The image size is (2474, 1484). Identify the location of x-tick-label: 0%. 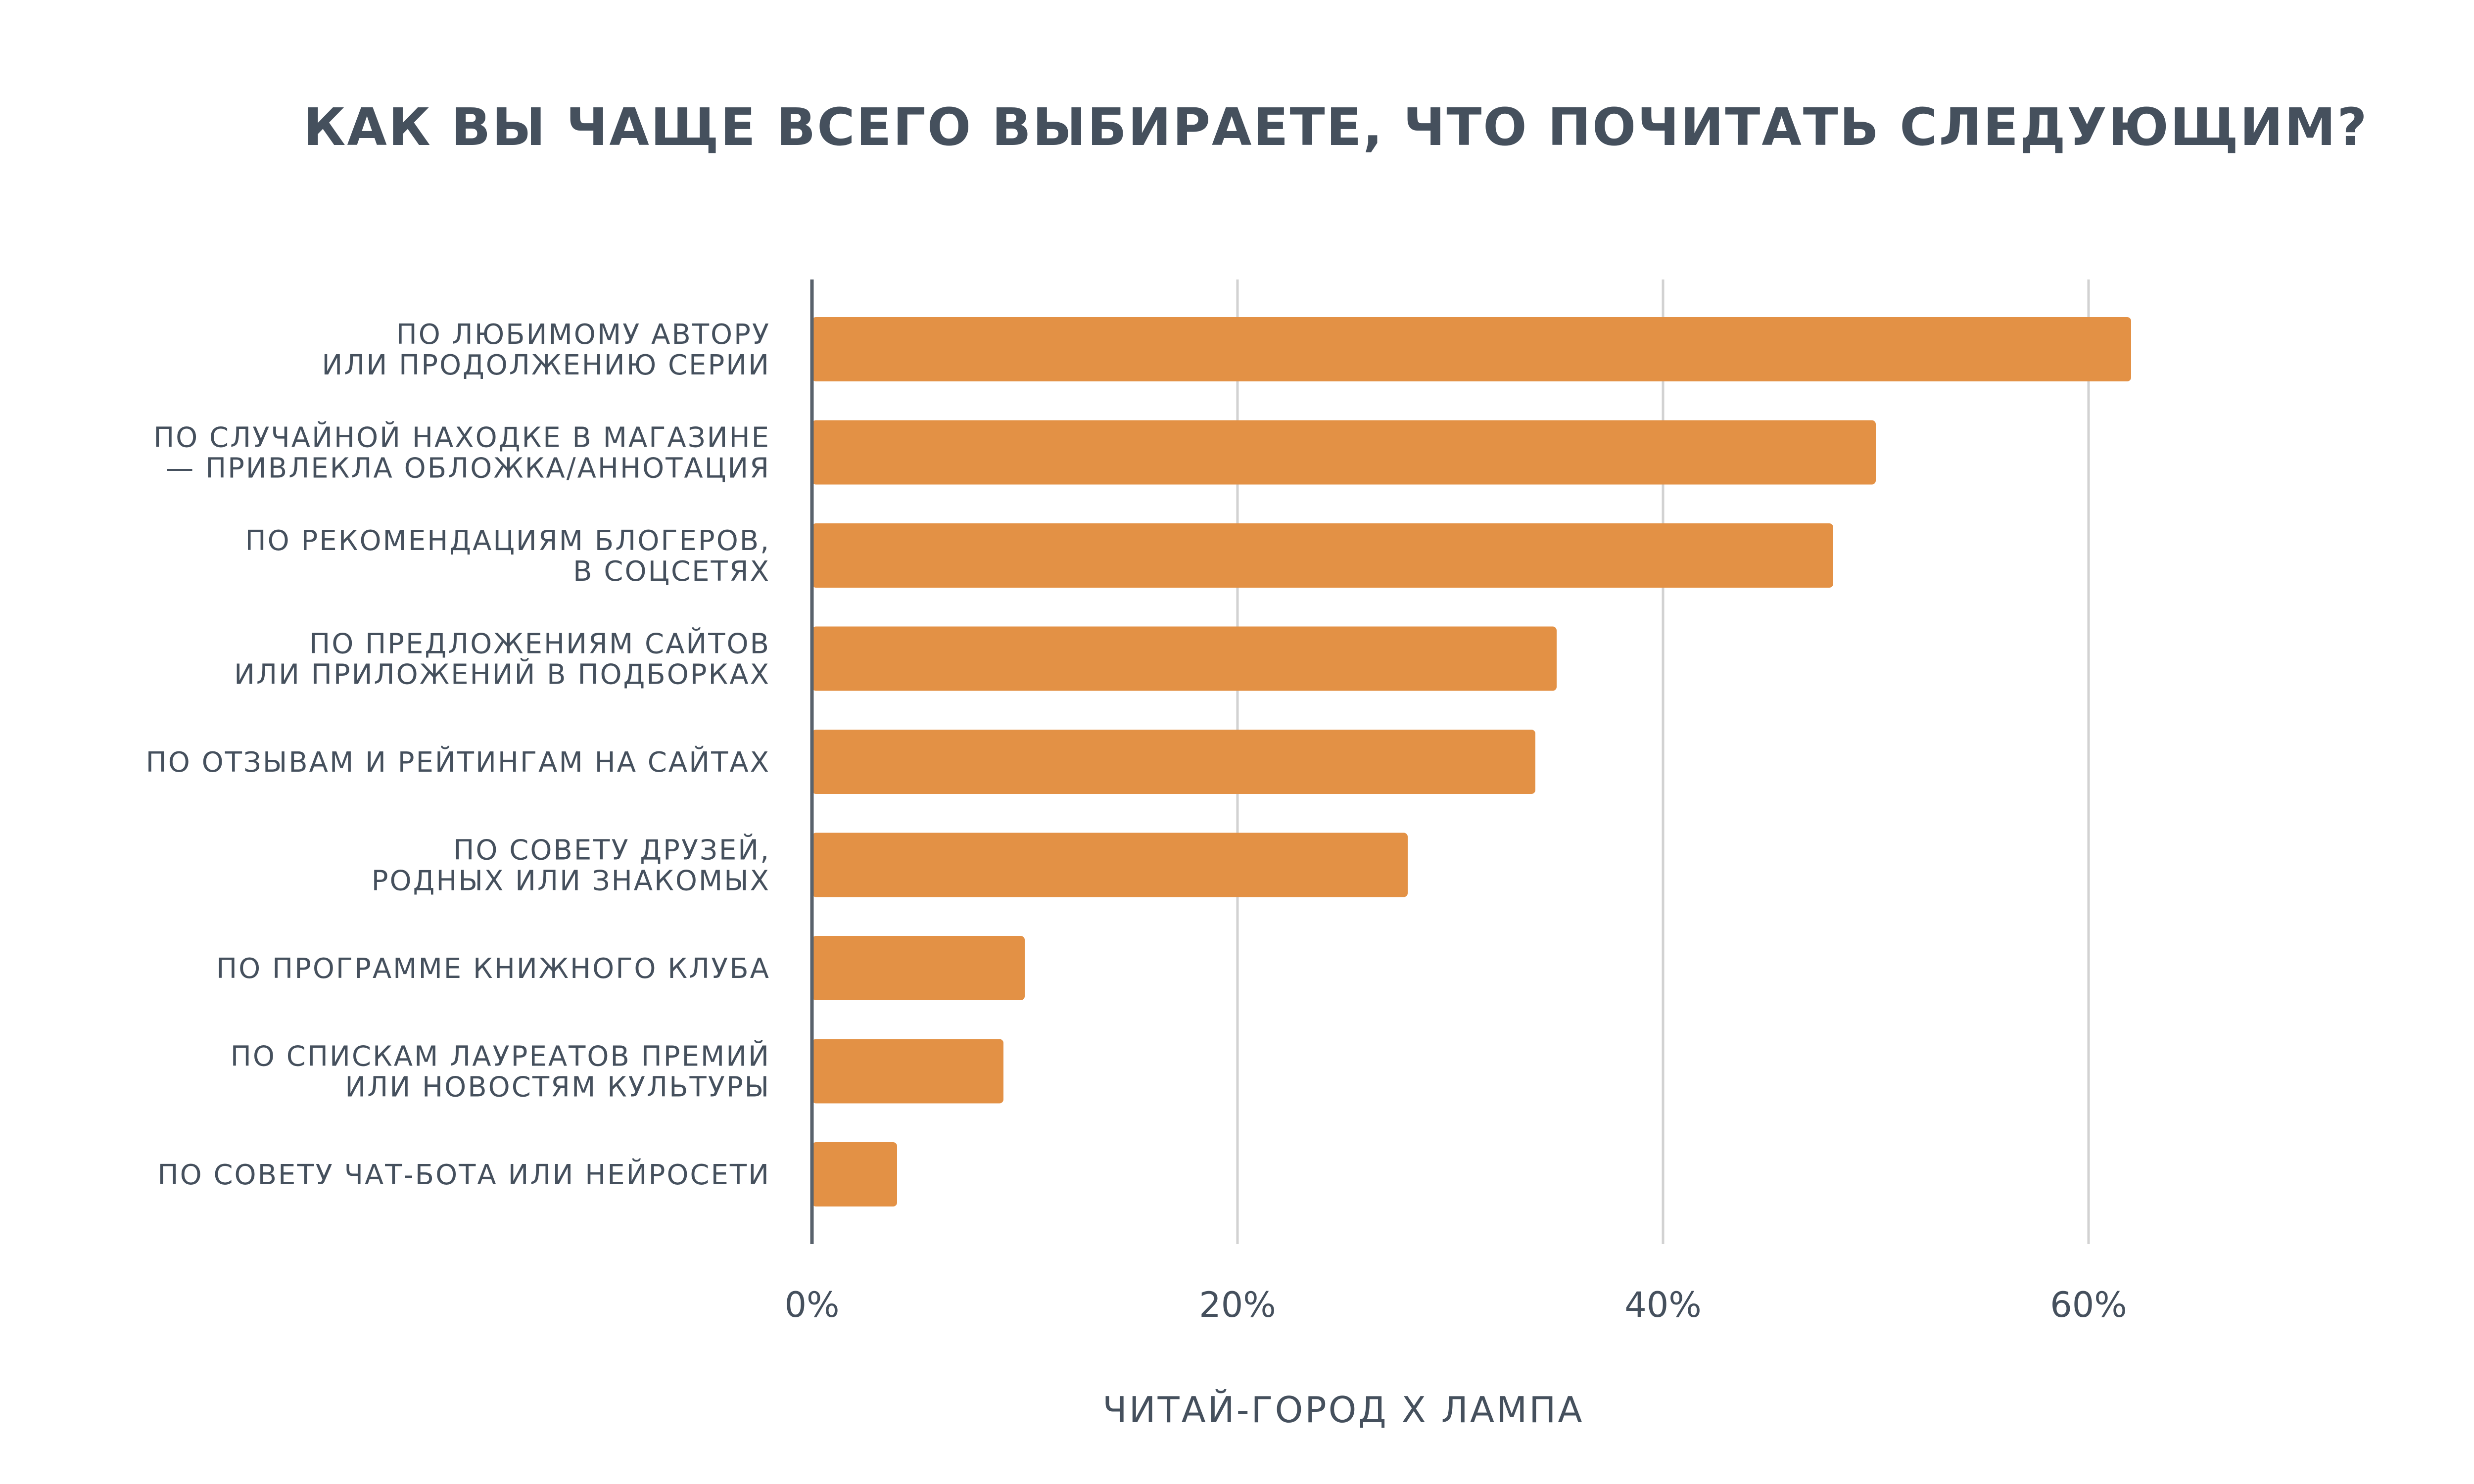
(812, 1305).